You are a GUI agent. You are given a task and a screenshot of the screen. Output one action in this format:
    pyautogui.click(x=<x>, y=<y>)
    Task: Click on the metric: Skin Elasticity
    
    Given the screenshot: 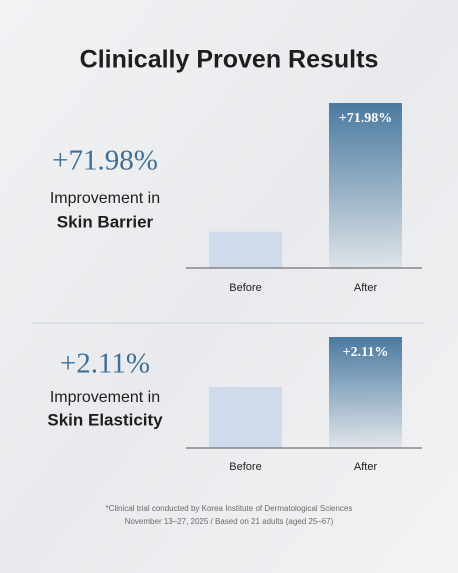 What is the action you would take?
    pyautogui.click(x=105, y=419)
    